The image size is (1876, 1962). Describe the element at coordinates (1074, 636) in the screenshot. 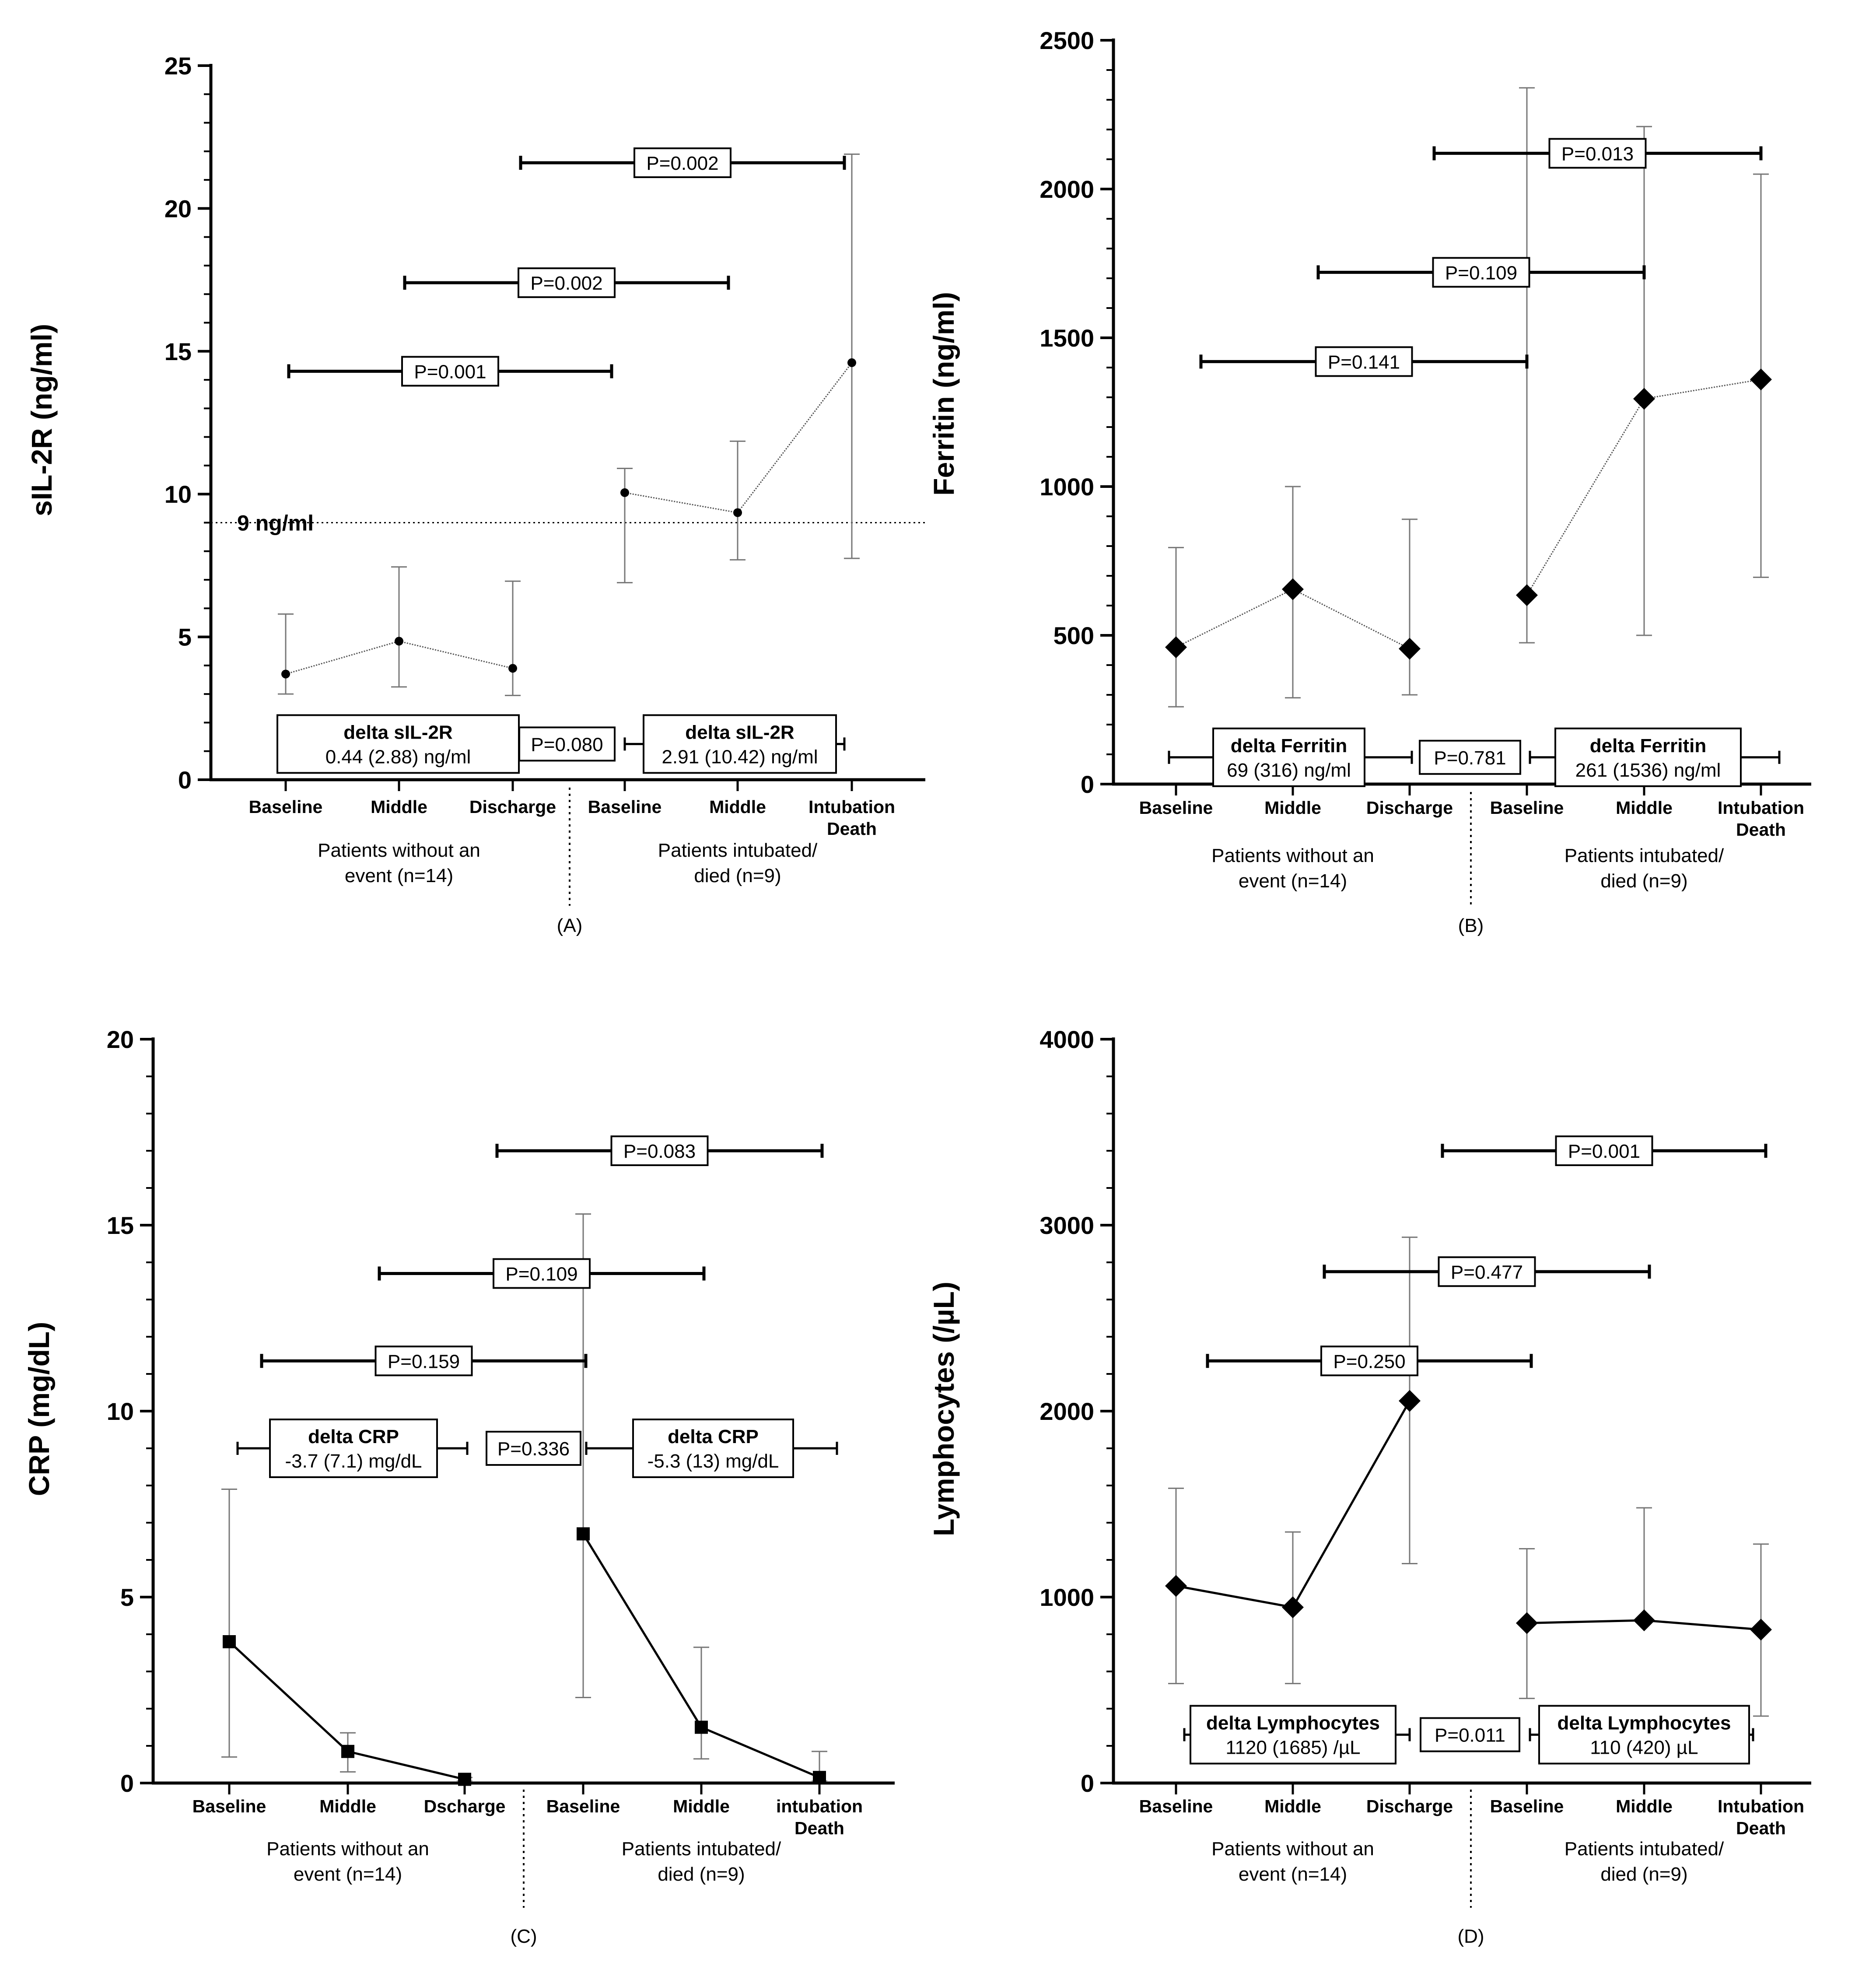

I see `y-tick-label: 500` at that location.